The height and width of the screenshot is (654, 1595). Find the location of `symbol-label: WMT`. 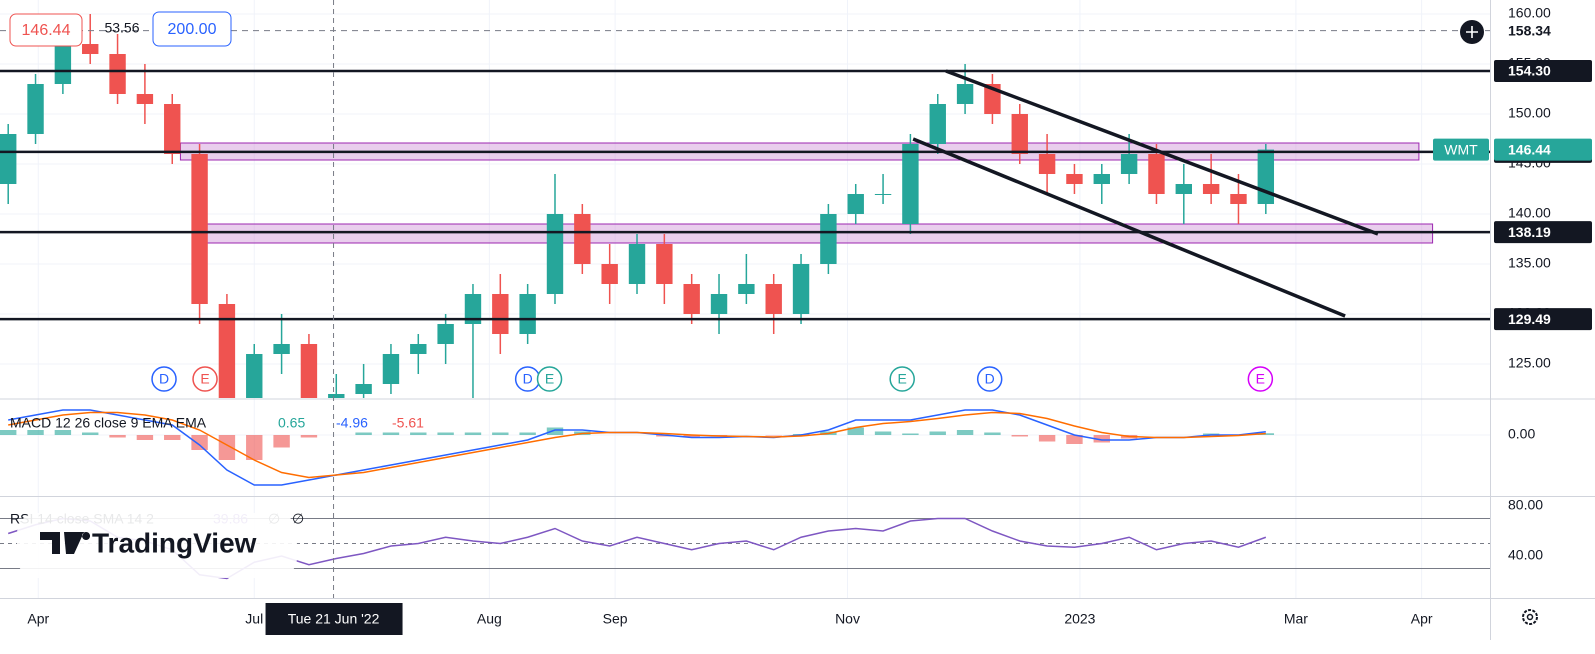

symbol-label: WMT is located at coordinates (1461, 149).